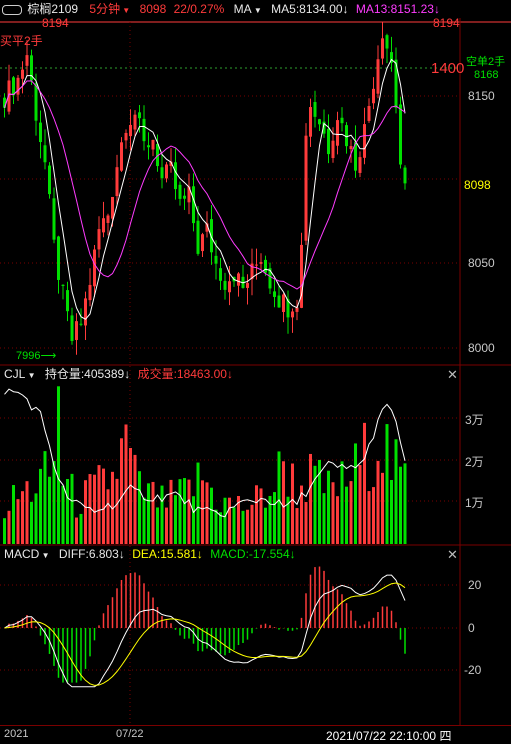  Describe the element at coordinates (21, 41) in the screenshot. I see `order-marker: 买平2手` at that location.